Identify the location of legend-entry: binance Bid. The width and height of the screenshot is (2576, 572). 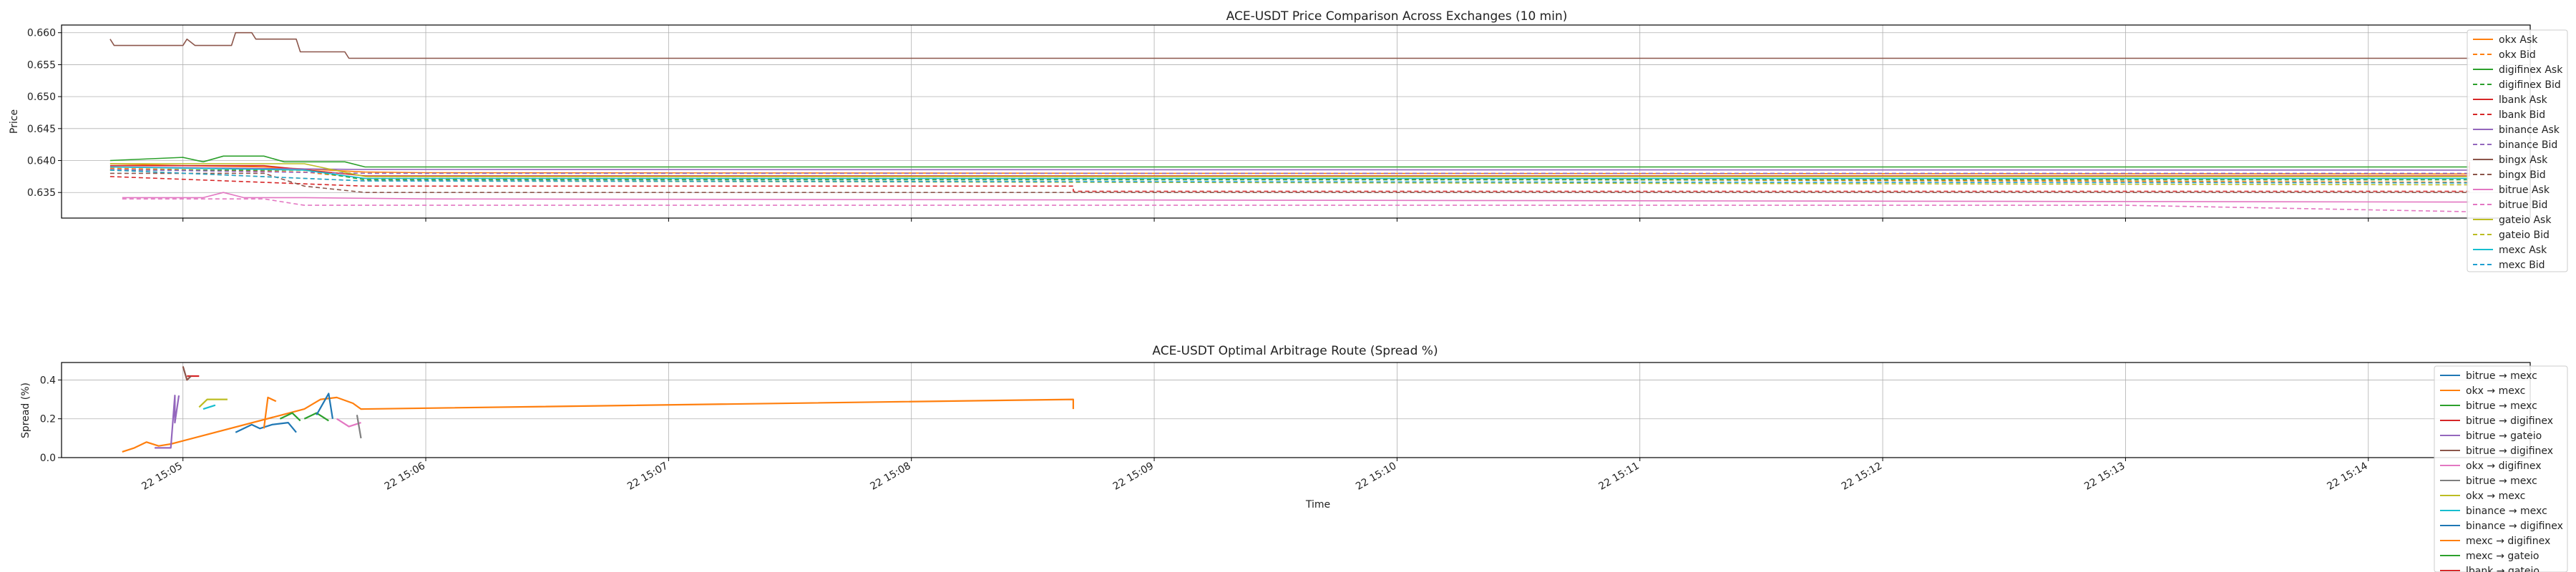
(2528, 145).